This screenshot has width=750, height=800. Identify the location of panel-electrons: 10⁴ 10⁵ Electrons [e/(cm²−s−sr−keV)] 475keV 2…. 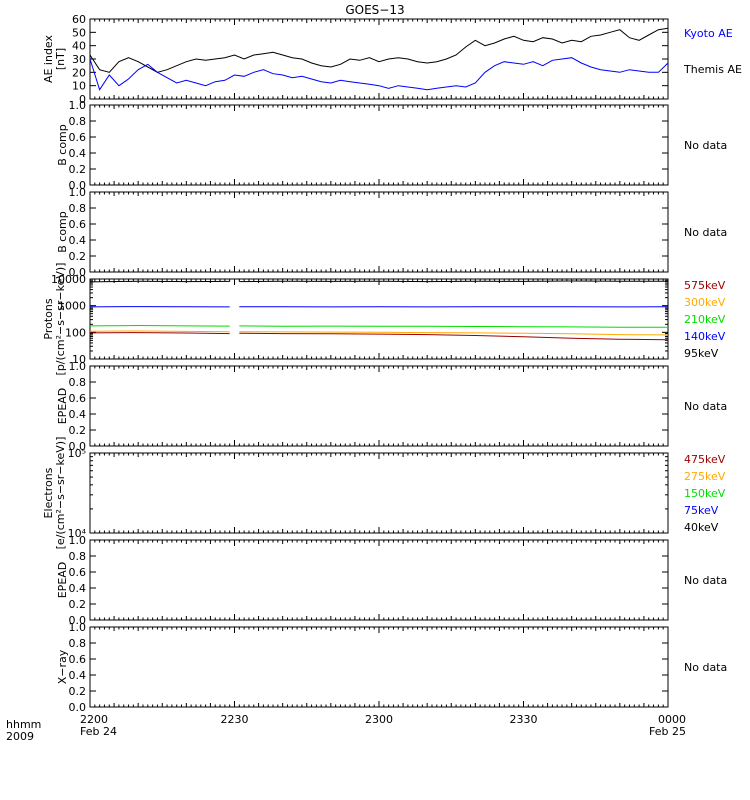
(384, 493).